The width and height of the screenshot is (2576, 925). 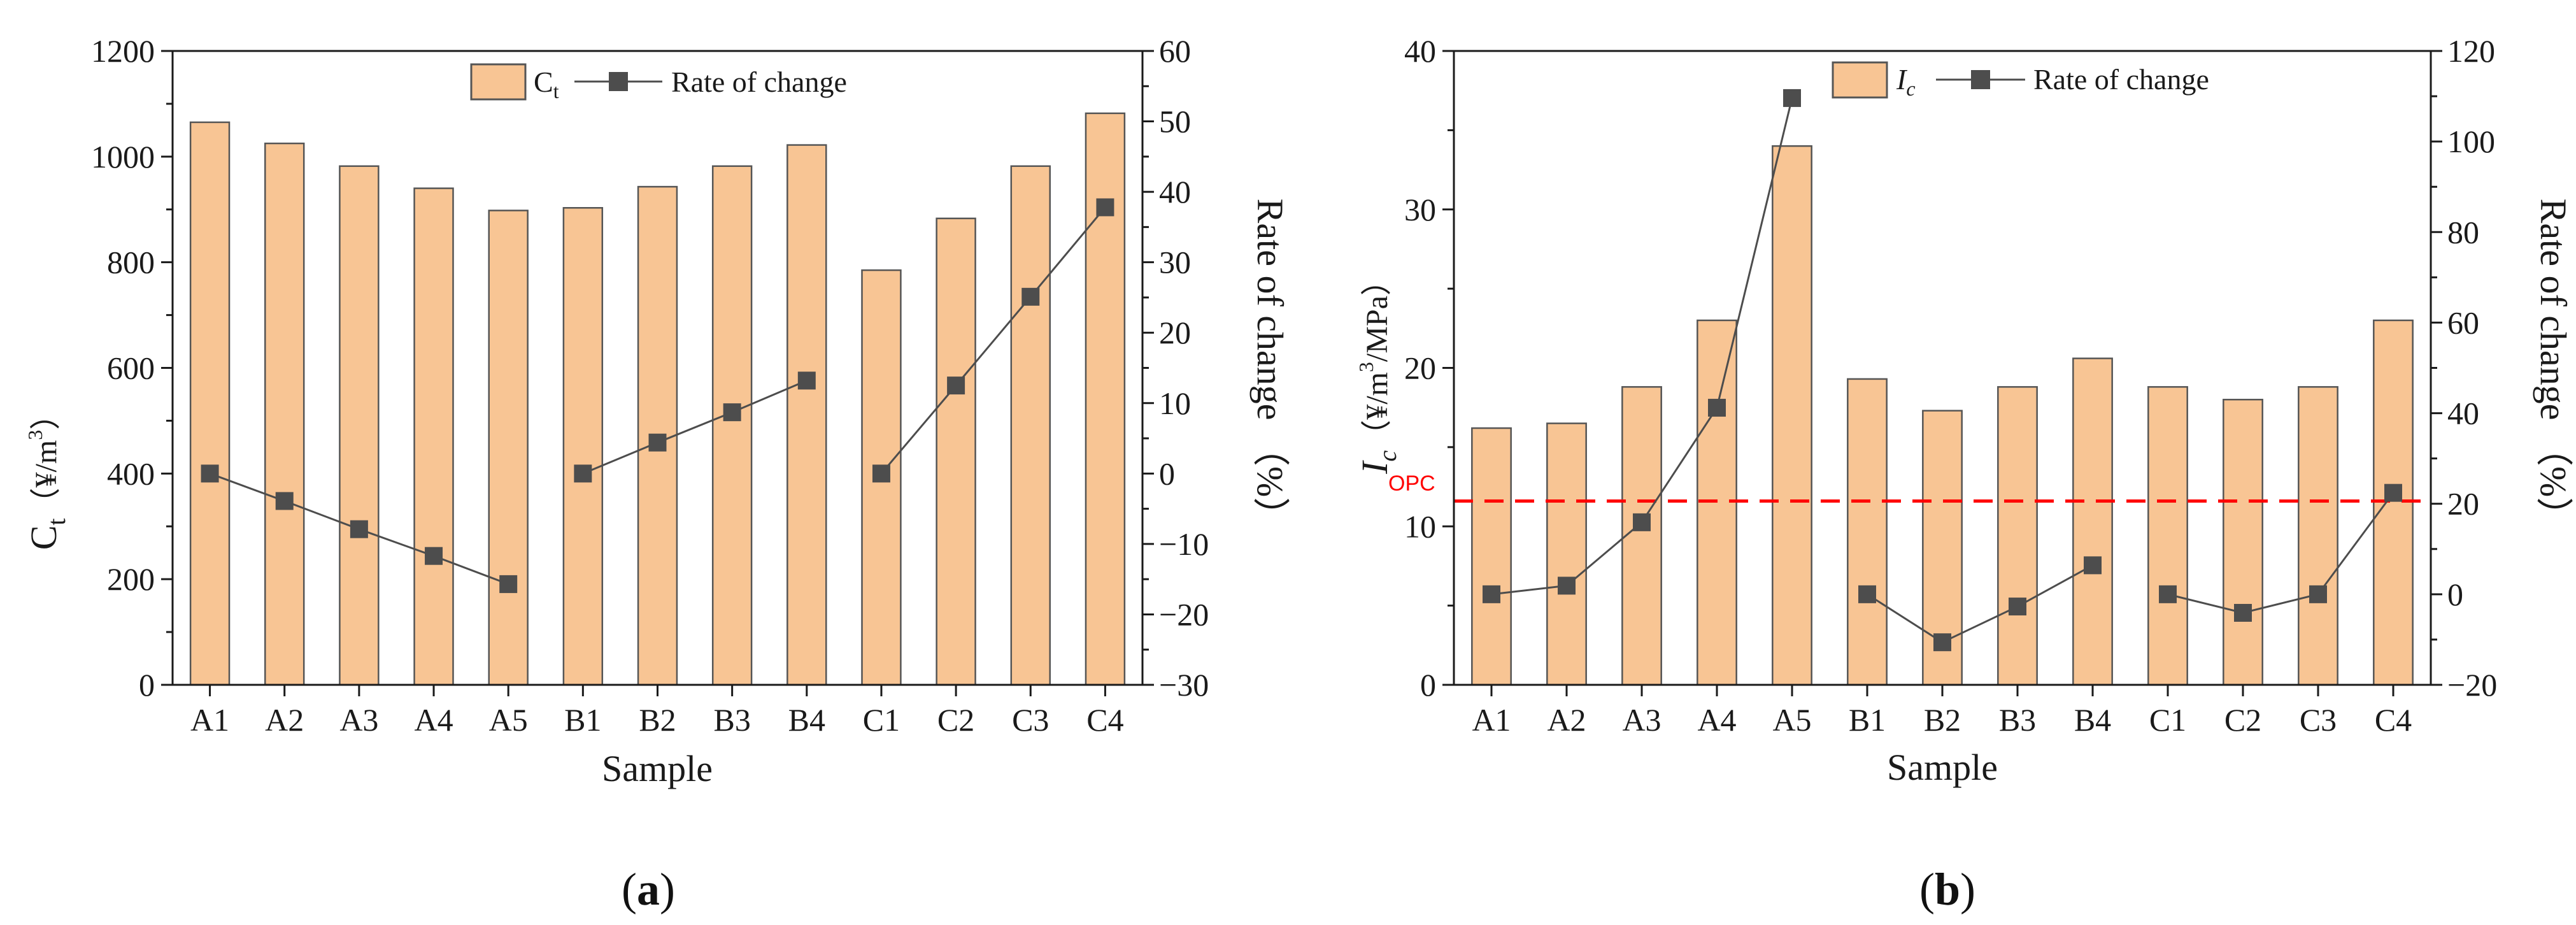 I want to click on legend-line-label-a: Rate of change, so click(x=759, y=82).